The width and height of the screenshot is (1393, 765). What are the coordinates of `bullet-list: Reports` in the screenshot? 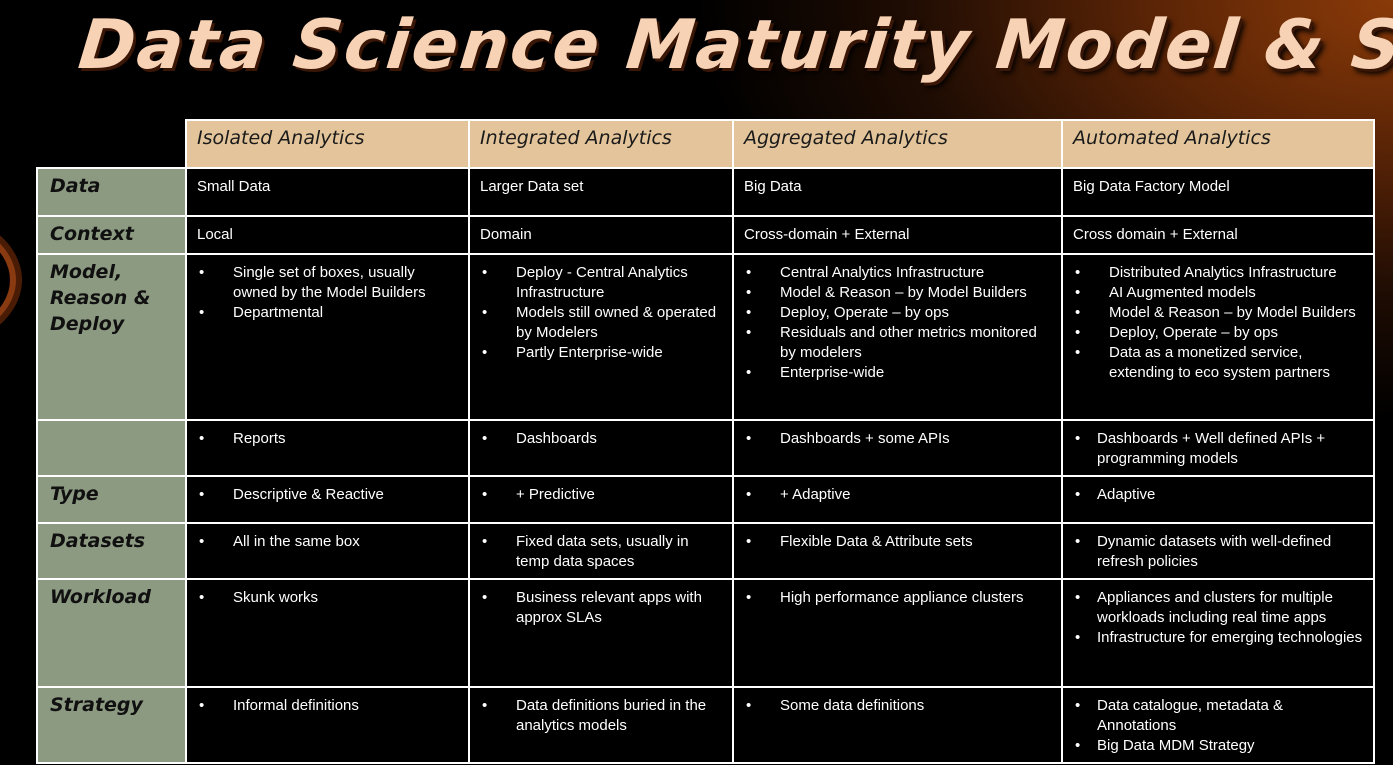 It's located at (328, 439).